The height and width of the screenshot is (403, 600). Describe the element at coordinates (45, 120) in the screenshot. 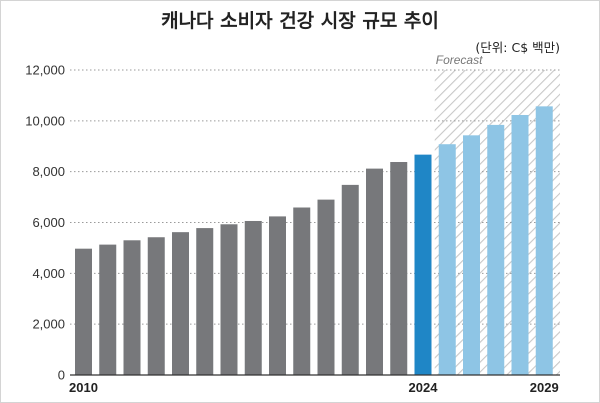

I see `y-tick-label: 10,000` at that location.